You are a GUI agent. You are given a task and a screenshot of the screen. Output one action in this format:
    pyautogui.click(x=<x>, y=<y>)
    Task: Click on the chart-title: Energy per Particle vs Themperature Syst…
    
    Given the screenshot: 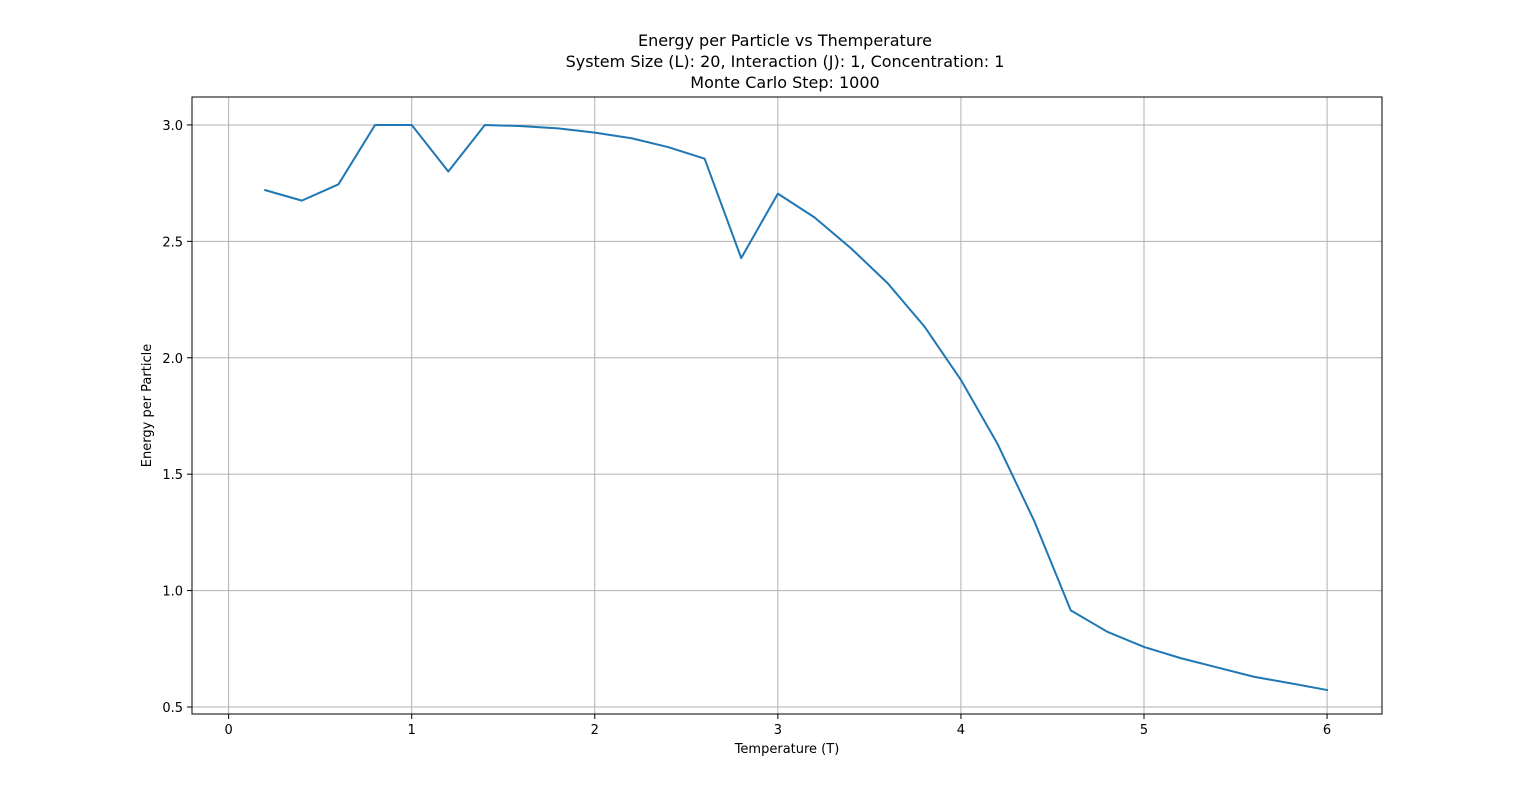 What is the action you would take?
    pyautogui.click(x=785, y=61)
    